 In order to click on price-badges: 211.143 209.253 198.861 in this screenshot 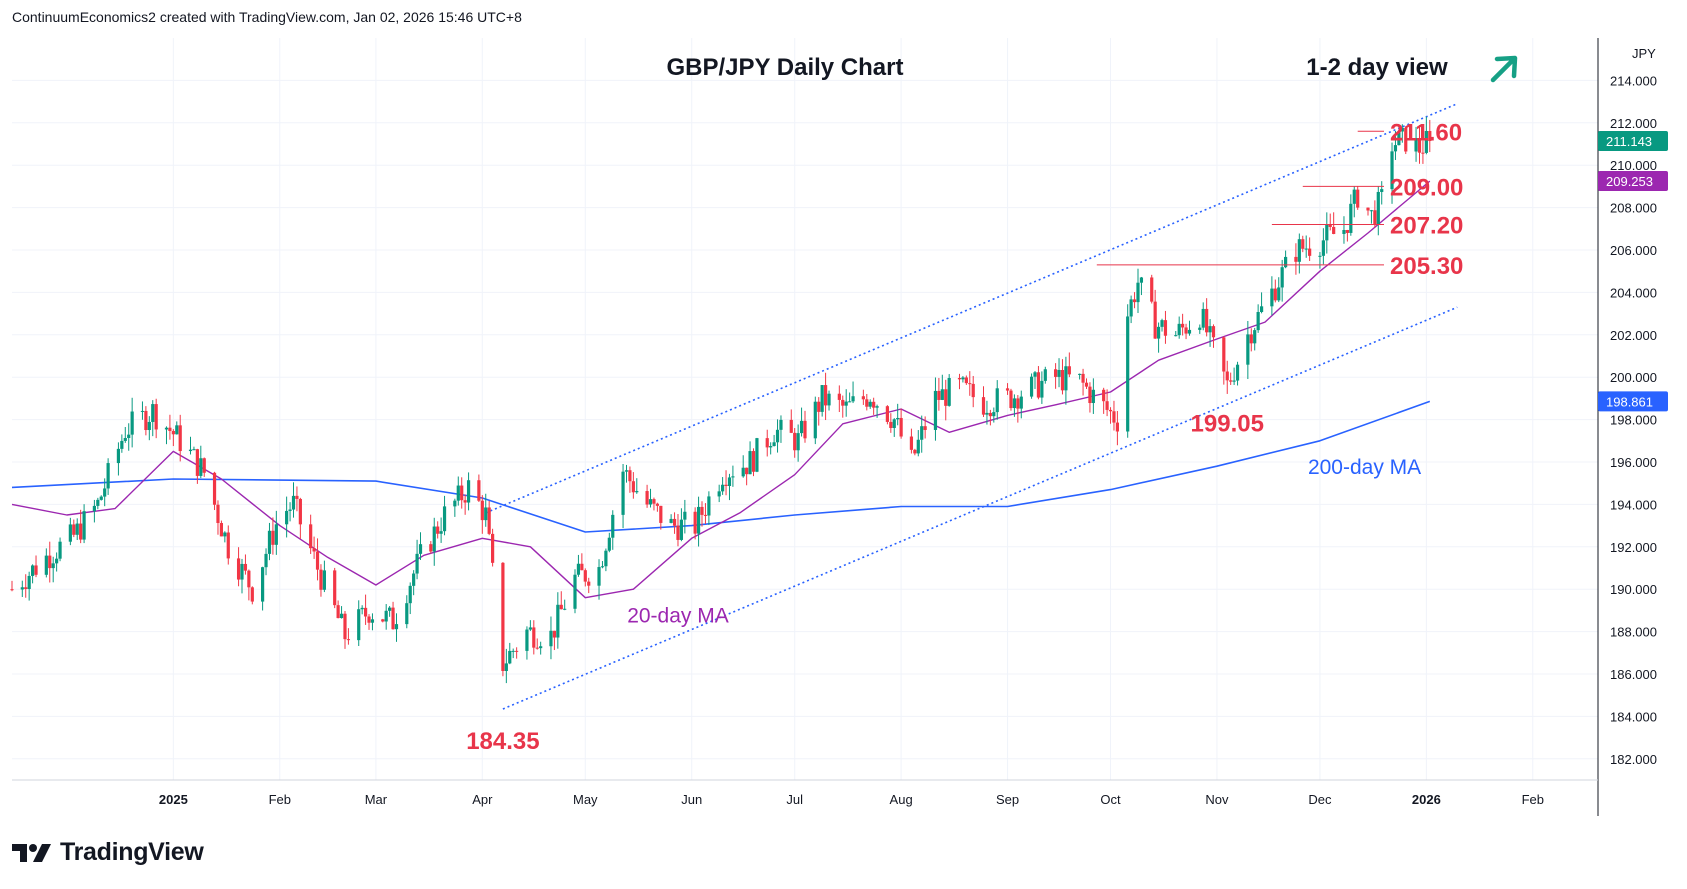, I will do `click(1633, 271)`.